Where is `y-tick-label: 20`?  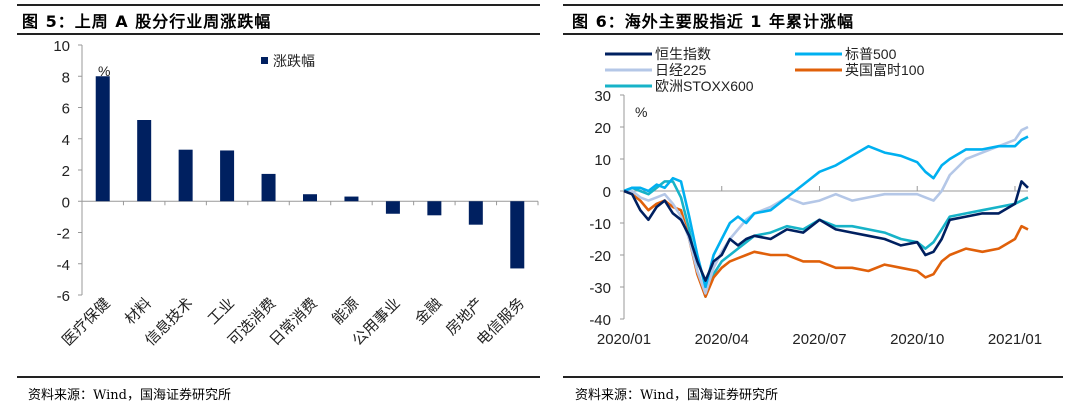 y-tick-label: 20 is located at coordinates (602, 128).